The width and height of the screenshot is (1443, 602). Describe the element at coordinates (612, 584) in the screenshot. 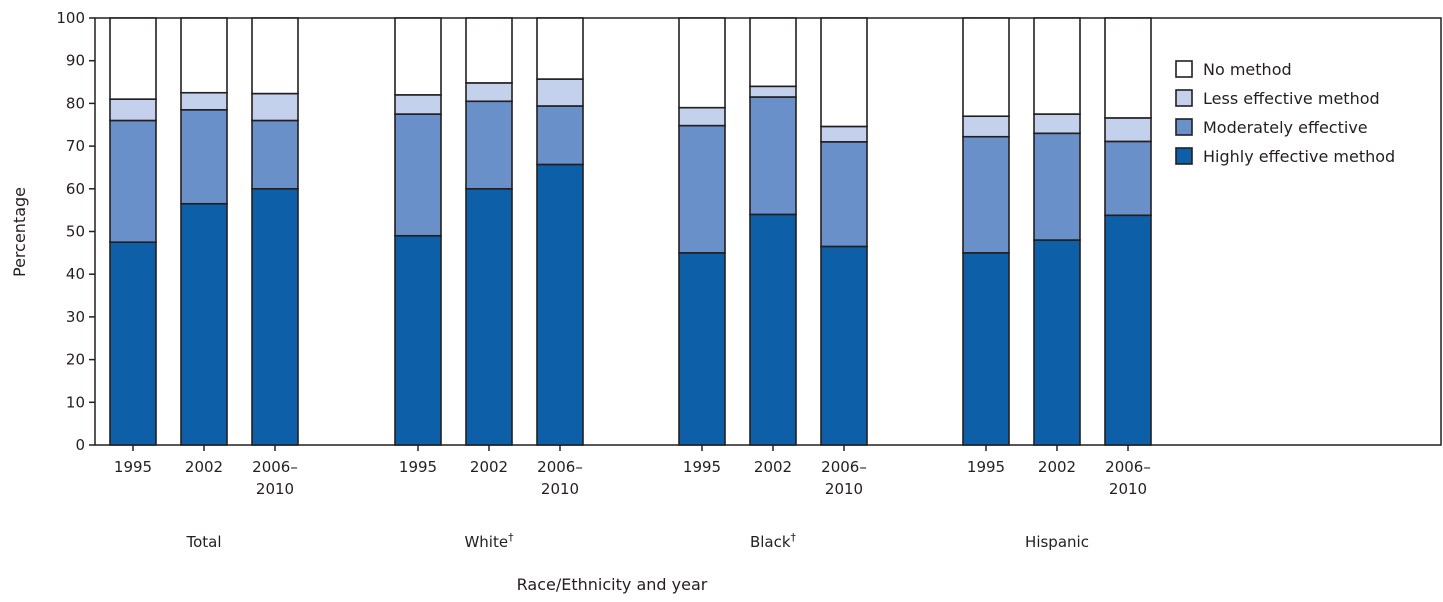

I see `x-axis-title: Race/Ethnicity and year` at that location.